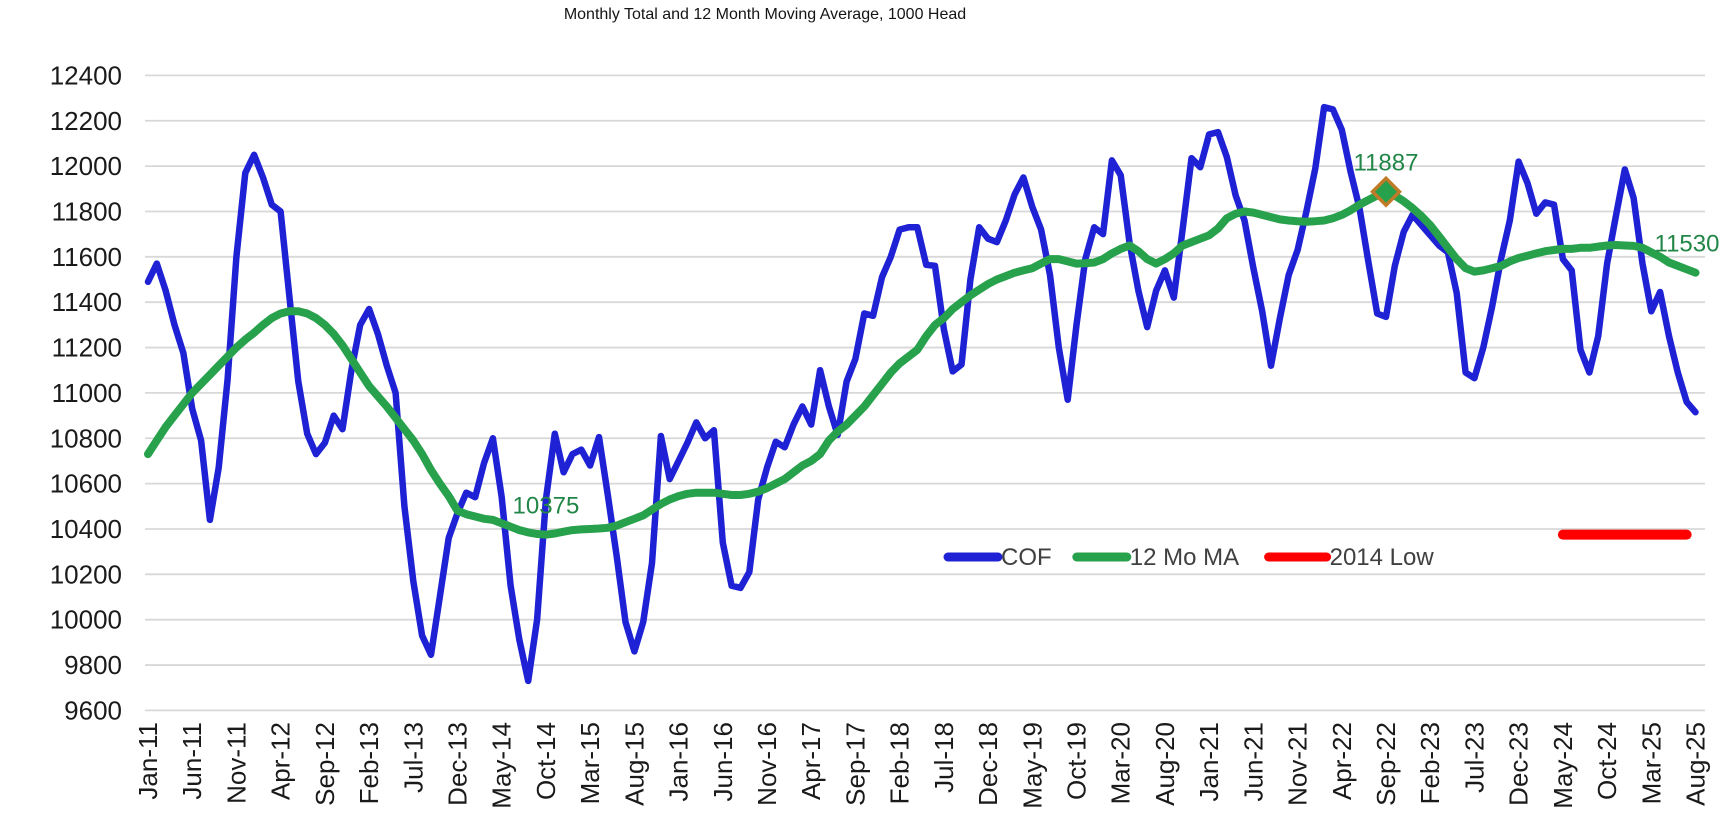 The height and width of the screenshot is (832, 1724). What do you see at coordinates (86, 121) in the screenshot?
I see `y-tick-label: 12200` at bounding box center [86, 121].